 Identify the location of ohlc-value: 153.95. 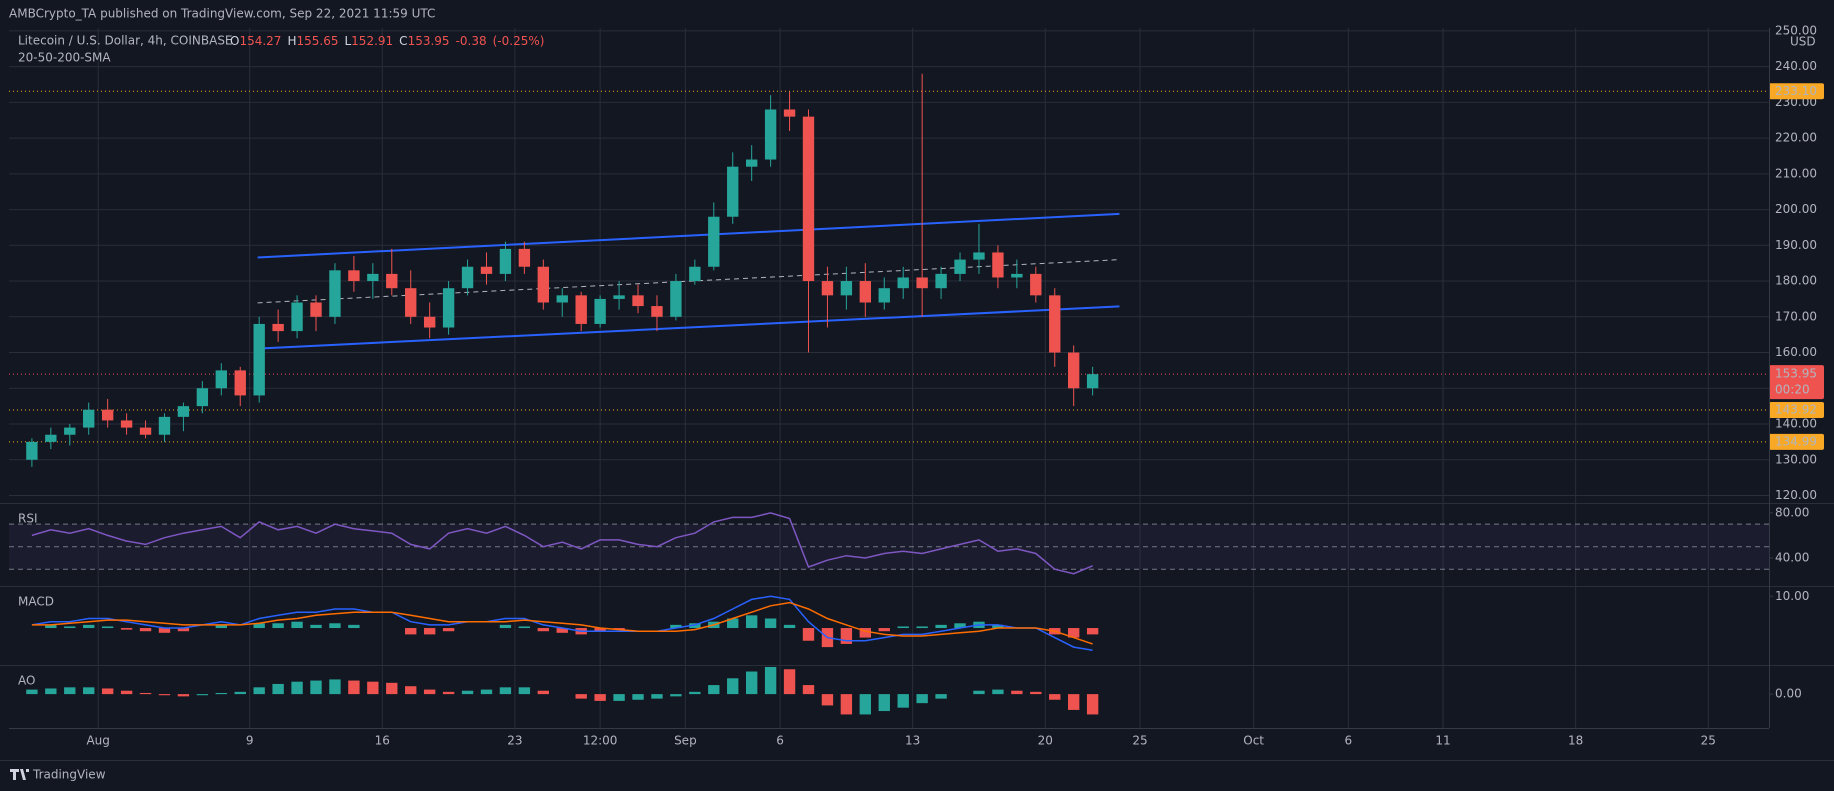
(429, 41).